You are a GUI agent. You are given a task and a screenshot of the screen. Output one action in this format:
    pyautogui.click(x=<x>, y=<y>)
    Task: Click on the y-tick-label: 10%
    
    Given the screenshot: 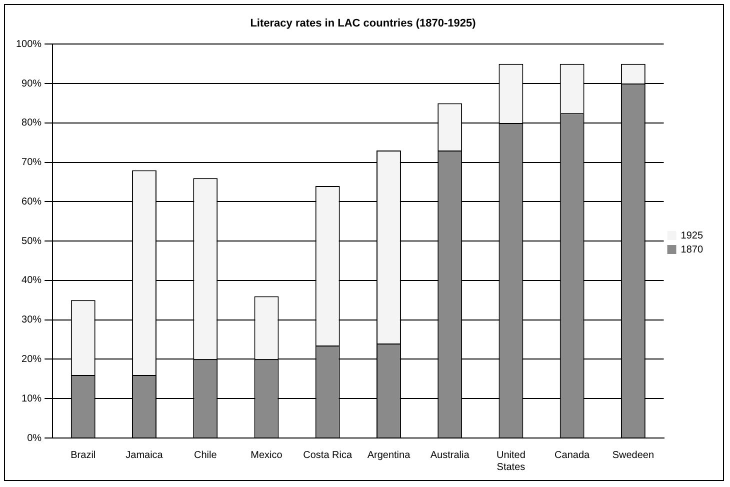 What is the action you would take?
    pyautogui.click(x=32, y=398)
    